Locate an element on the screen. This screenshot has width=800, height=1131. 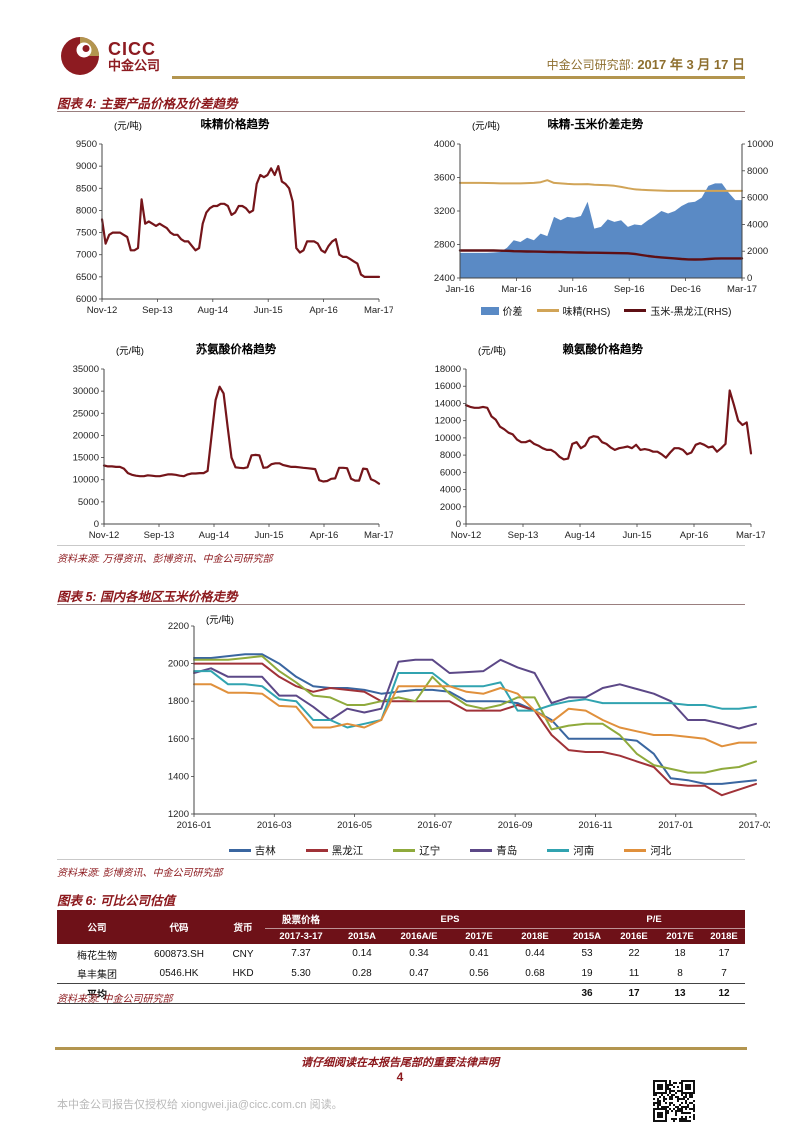
col-header-pe-2017e: 2017E is located at coordinates (680, 936).